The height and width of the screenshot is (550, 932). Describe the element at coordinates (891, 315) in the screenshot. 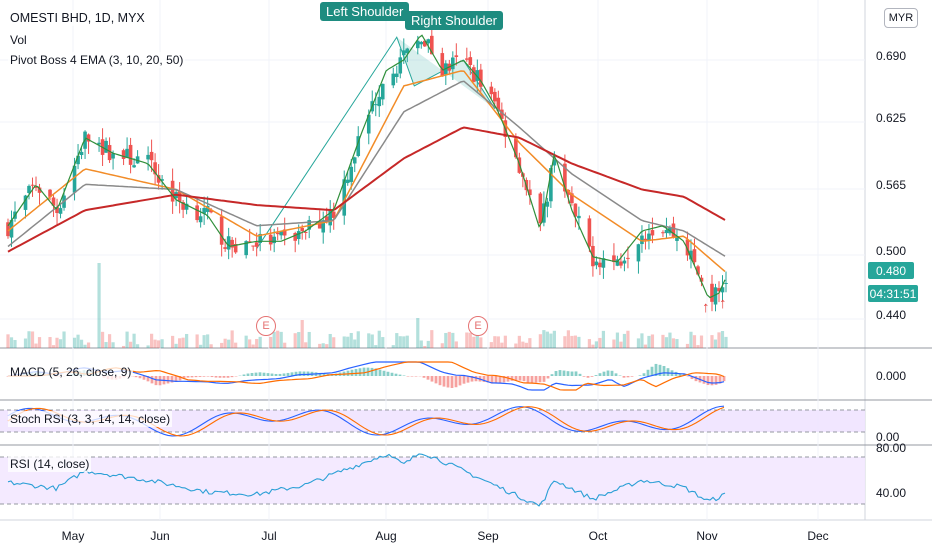

I see `price-tick-label: 0.440` at that location.